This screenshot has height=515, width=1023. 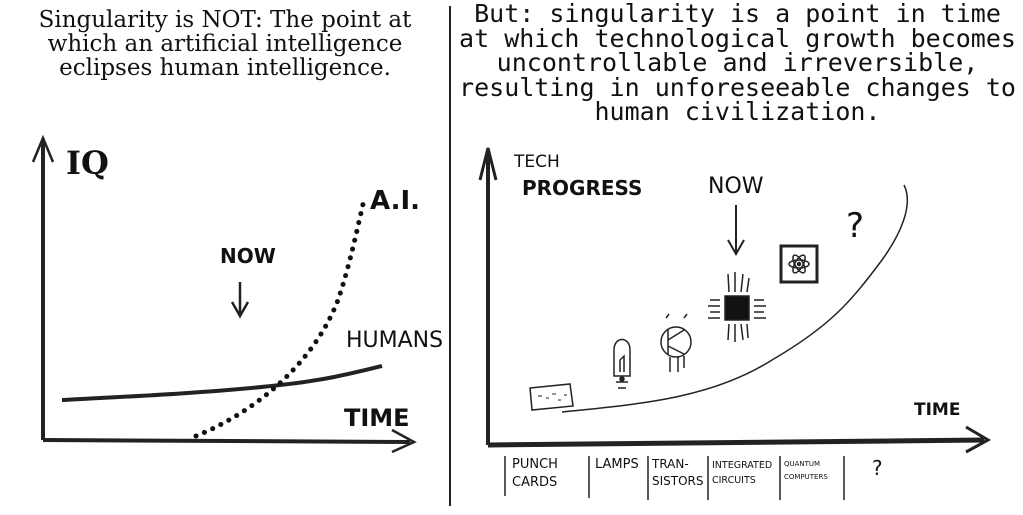 What do you see at coordinates (488, 164) in the screenshot?
I see `right-y-arrow` at bounding box center [488, 164].